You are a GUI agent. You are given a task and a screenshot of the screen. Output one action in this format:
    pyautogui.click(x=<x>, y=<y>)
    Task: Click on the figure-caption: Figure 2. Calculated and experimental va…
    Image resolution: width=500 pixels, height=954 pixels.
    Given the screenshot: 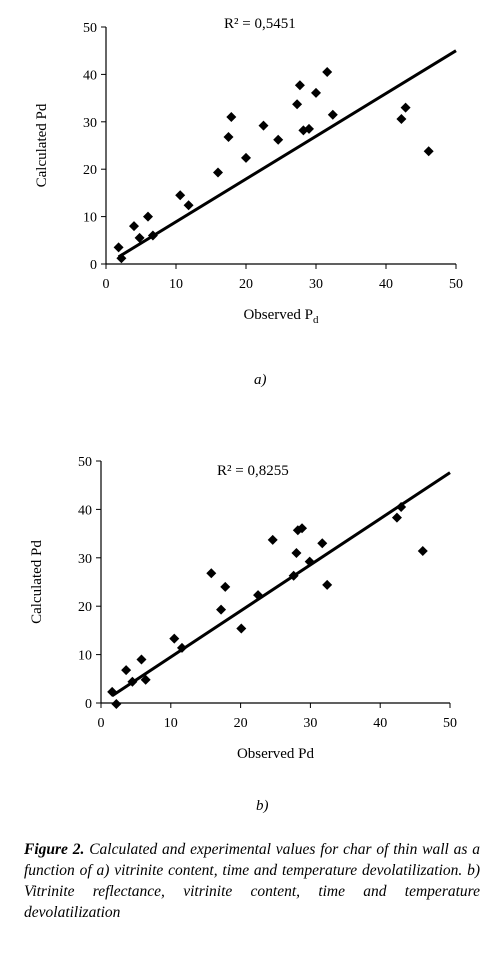 What is the action you would take?
    pyautogui.click(x=252, y=881)
    